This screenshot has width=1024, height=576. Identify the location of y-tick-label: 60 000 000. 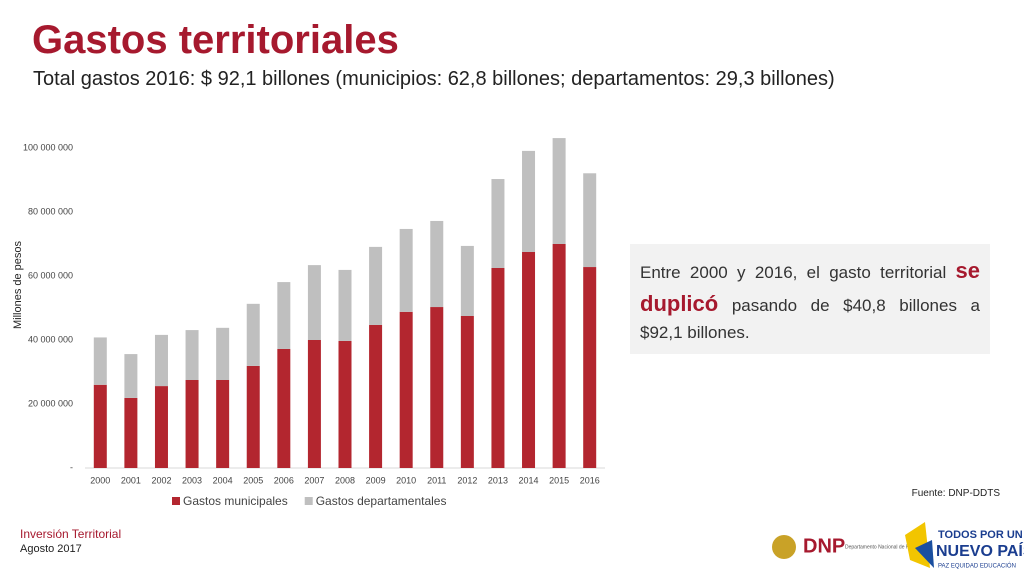
(50, 275).